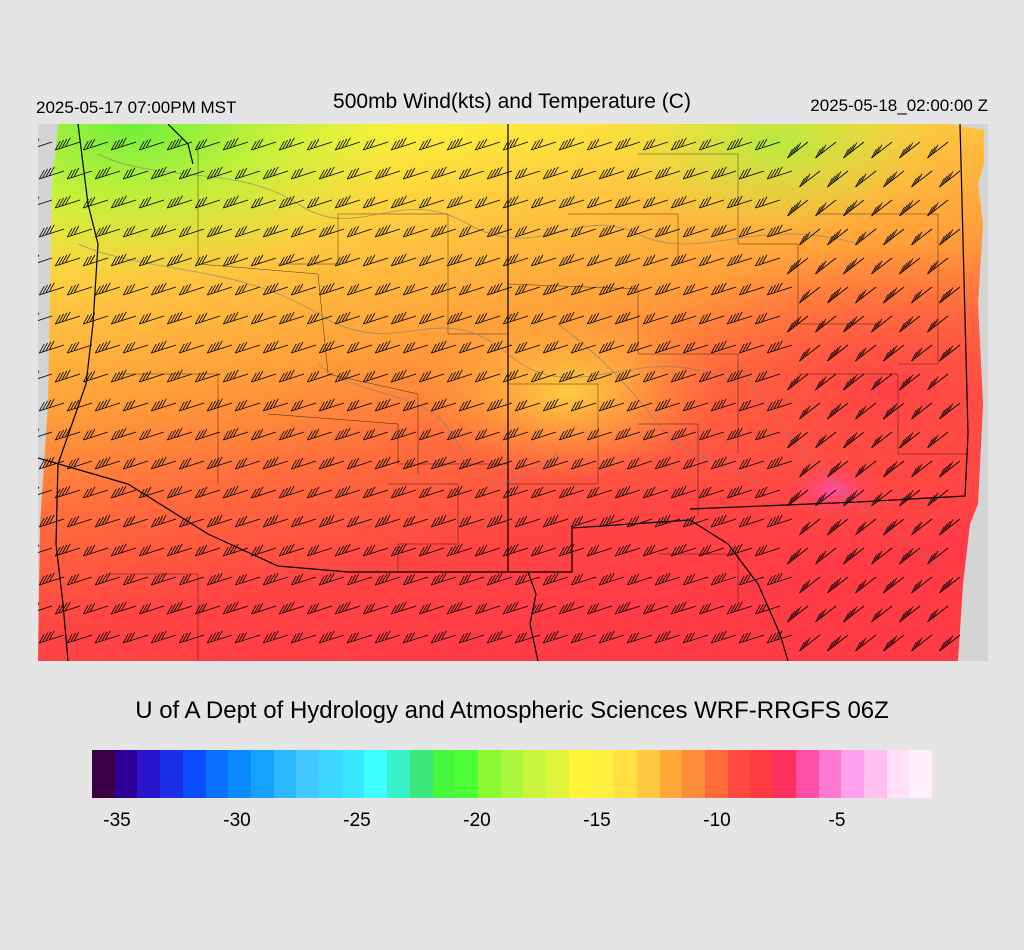  What do you see at coordinates (117, 820) in the screenshot?
I see `colorbar-tick-label: -35` at bounding box center [117, 820].